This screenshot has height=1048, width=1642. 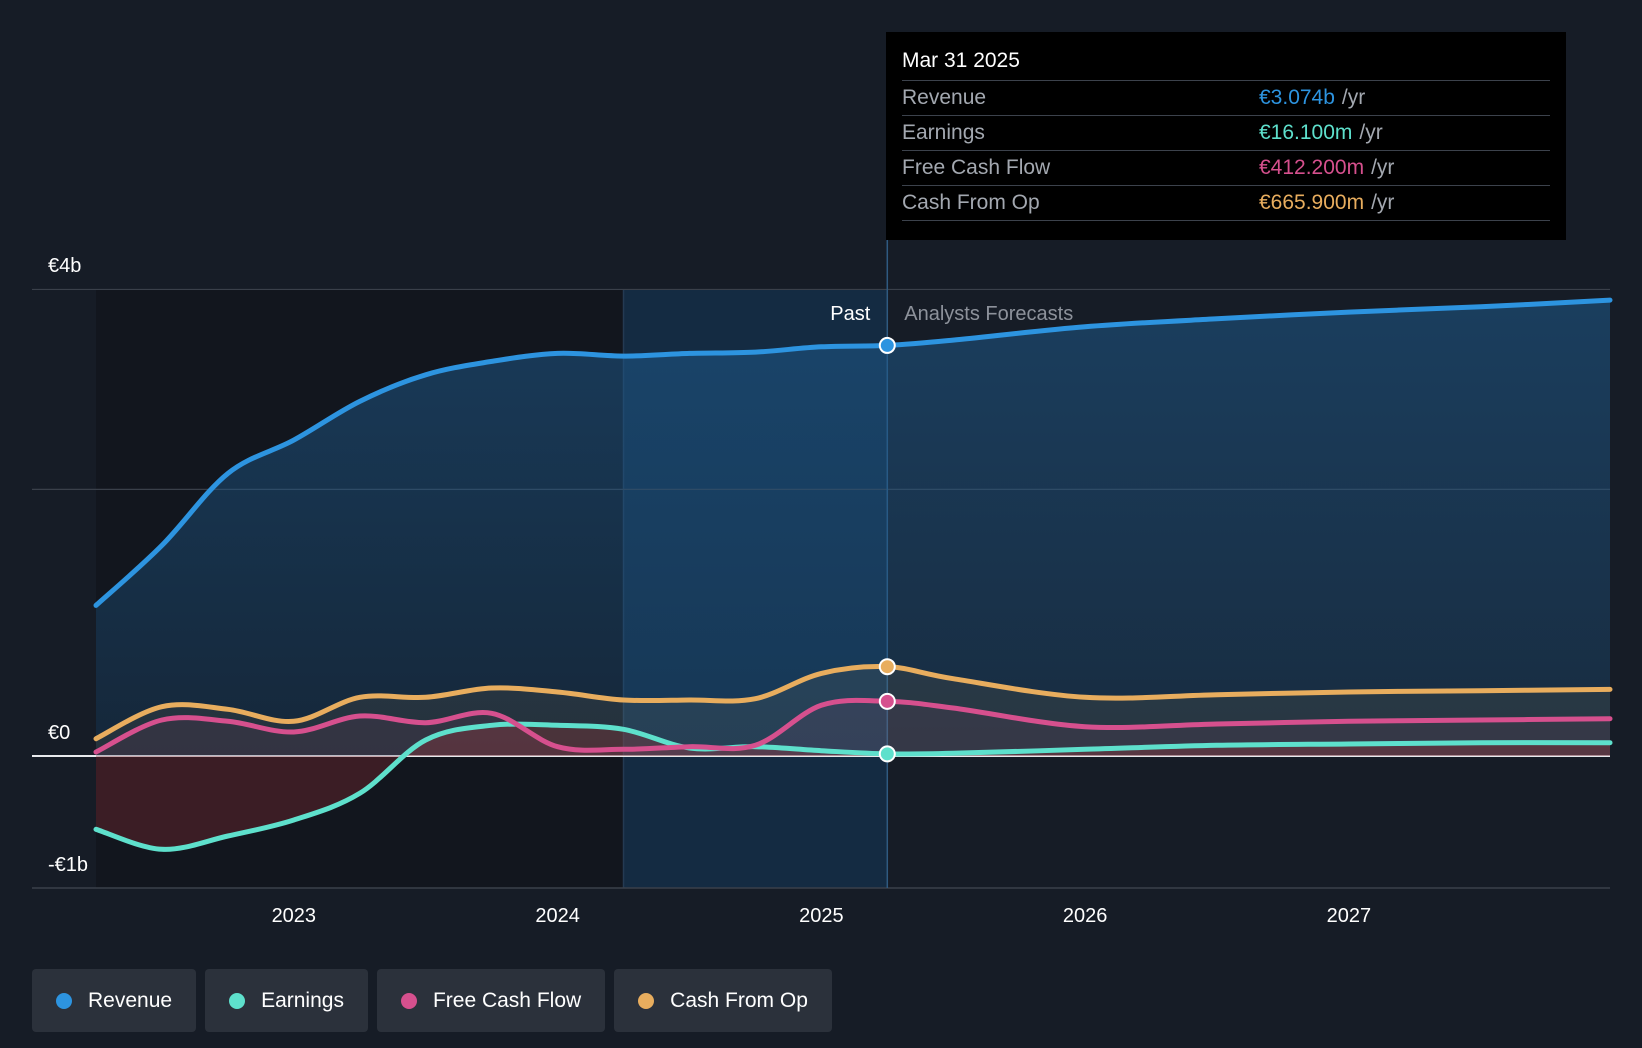 I want to click on tooltip-row-name: Earnings, so click(x=943, y=132).